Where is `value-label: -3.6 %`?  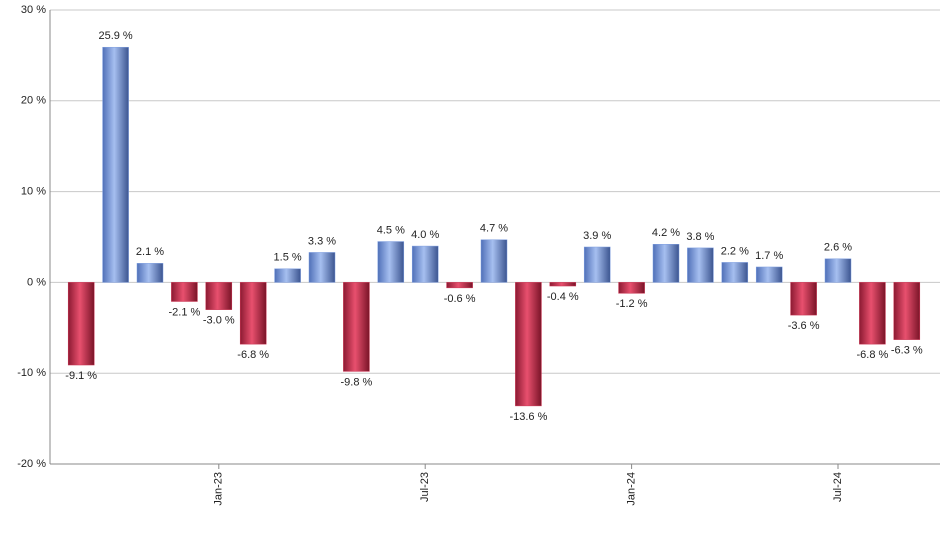 value-label: -3.6 % is located at coordinates (804, 326).